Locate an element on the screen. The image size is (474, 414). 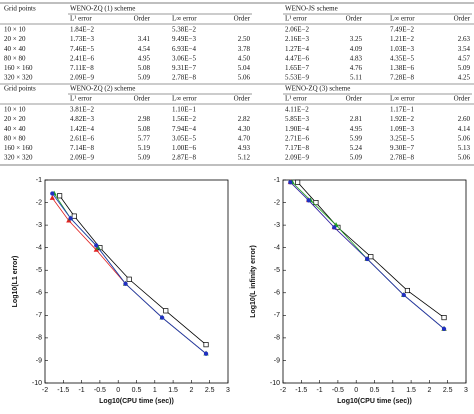
sub-header: L¹ error is located at coordinates (81, 99).